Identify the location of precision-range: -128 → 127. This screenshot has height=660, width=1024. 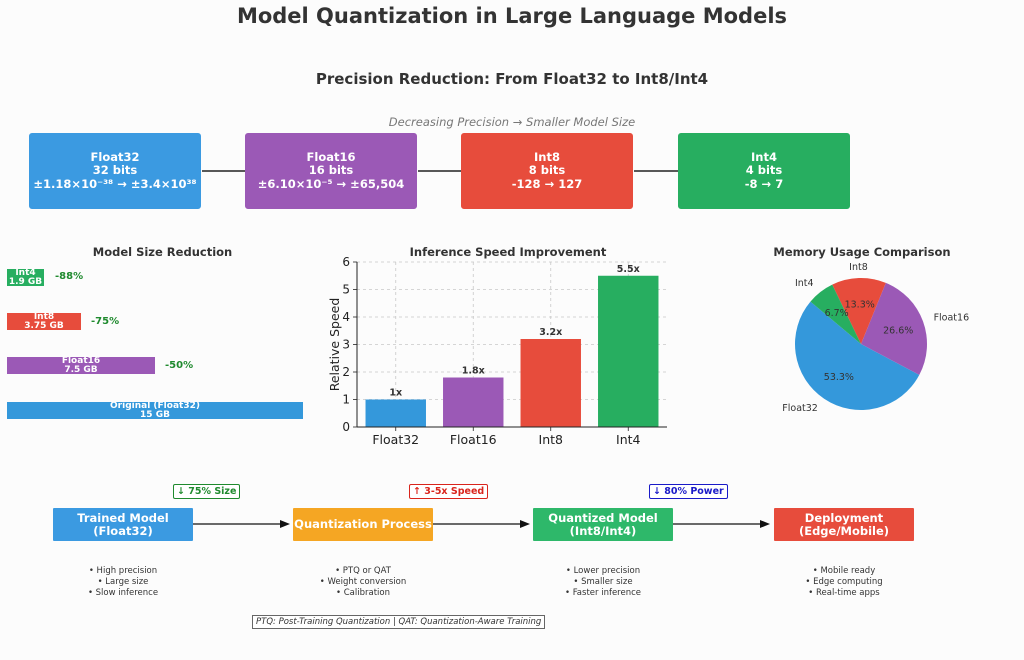
(547, 183).